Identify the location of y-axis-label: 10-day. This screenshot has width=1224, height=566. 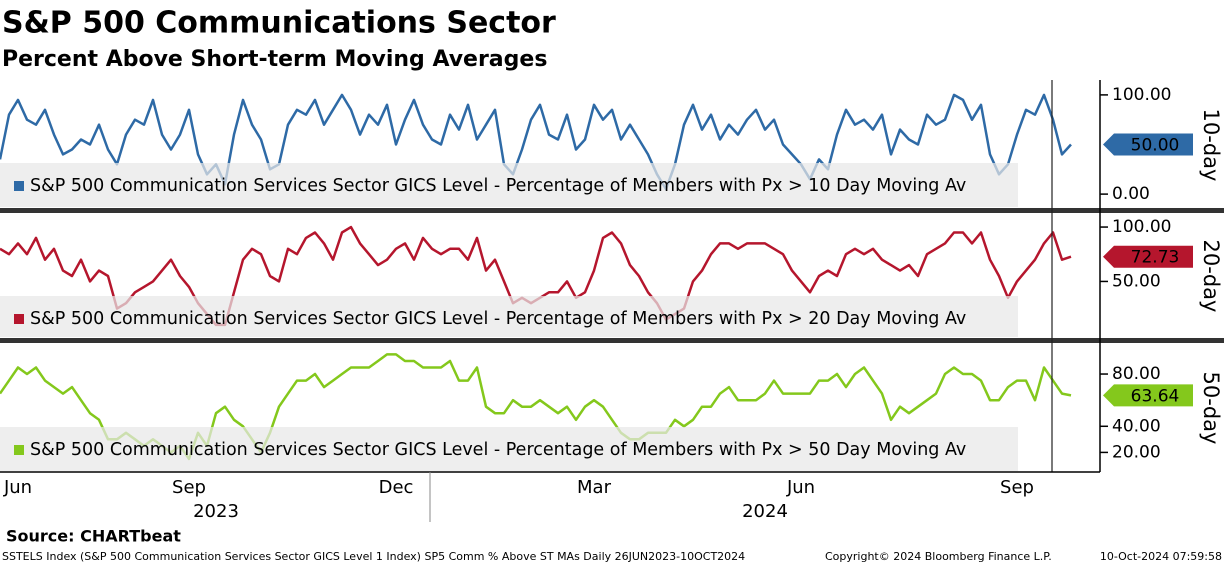
(1211, 145).